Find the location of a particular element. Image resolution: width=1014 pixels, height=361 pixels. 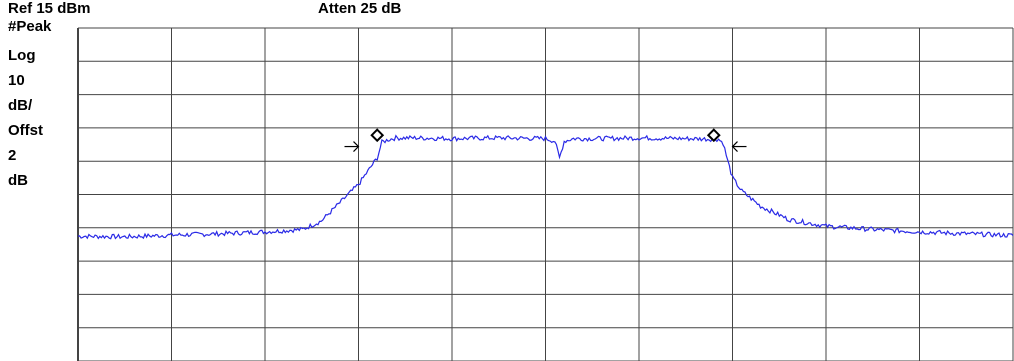

offset-label: Offst is located at coordinates (25, 130).